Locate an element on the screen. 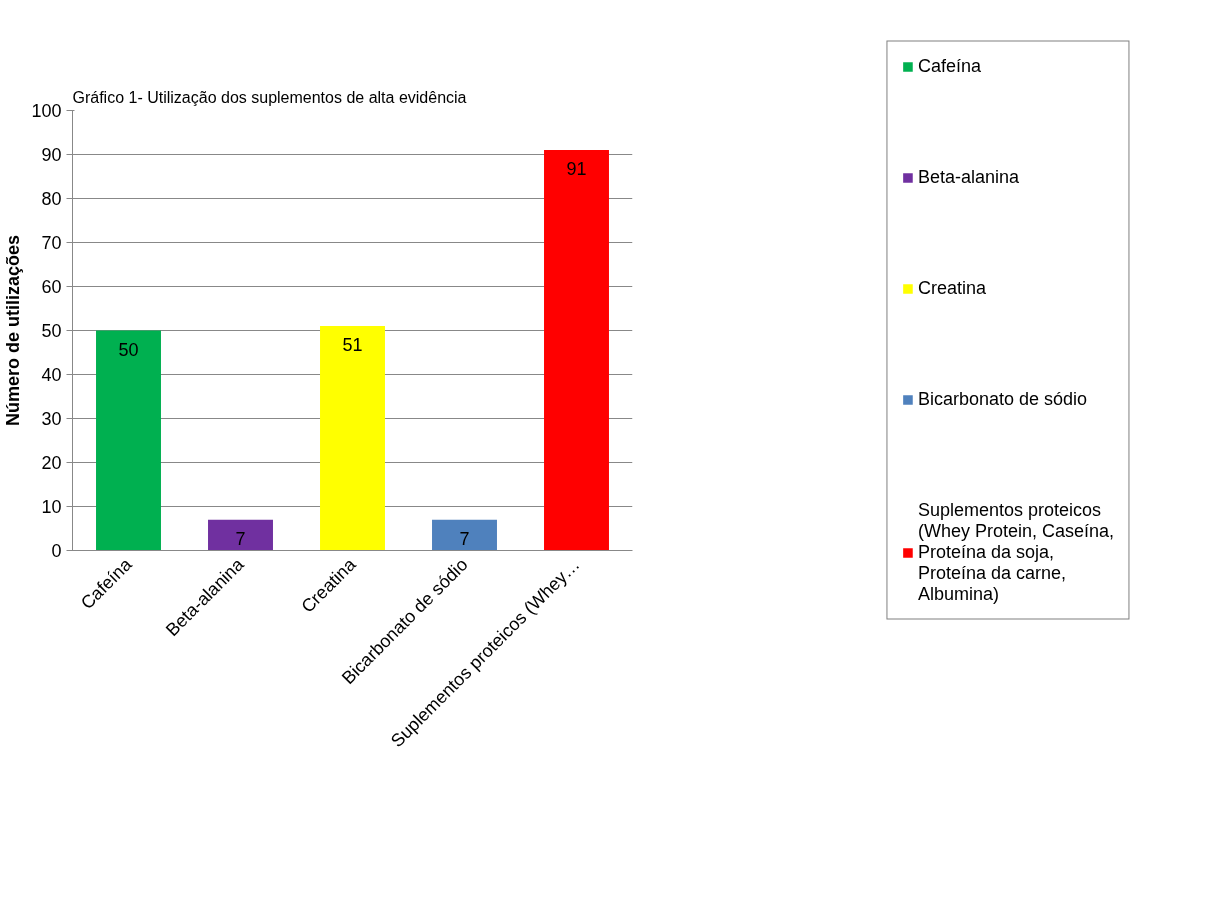 Image resolution: width=1209 pixels, height=904 pixels. y-tick-label: 70 is located at coordinates (51, 243).